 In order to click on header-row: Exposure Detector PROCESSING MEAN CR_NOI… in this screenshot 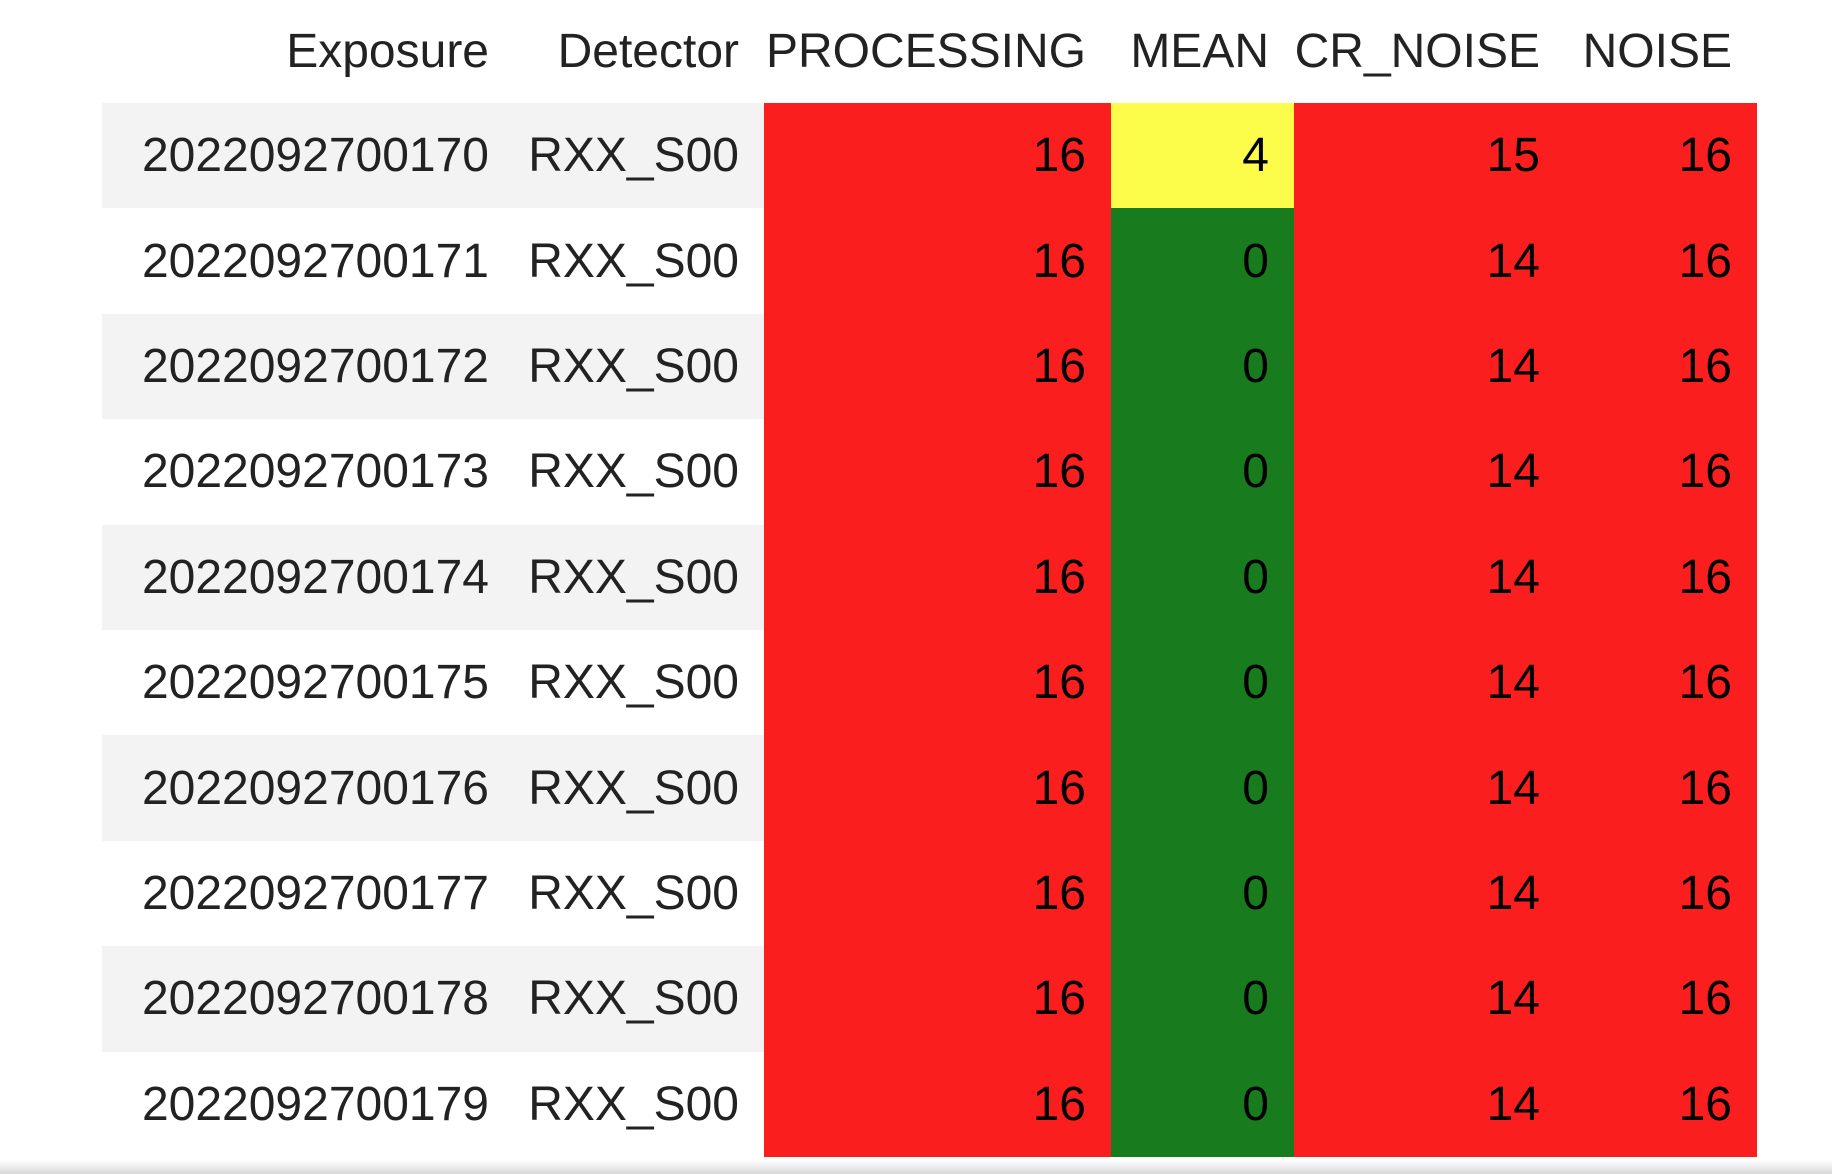, I will do `click(929, 51)`.